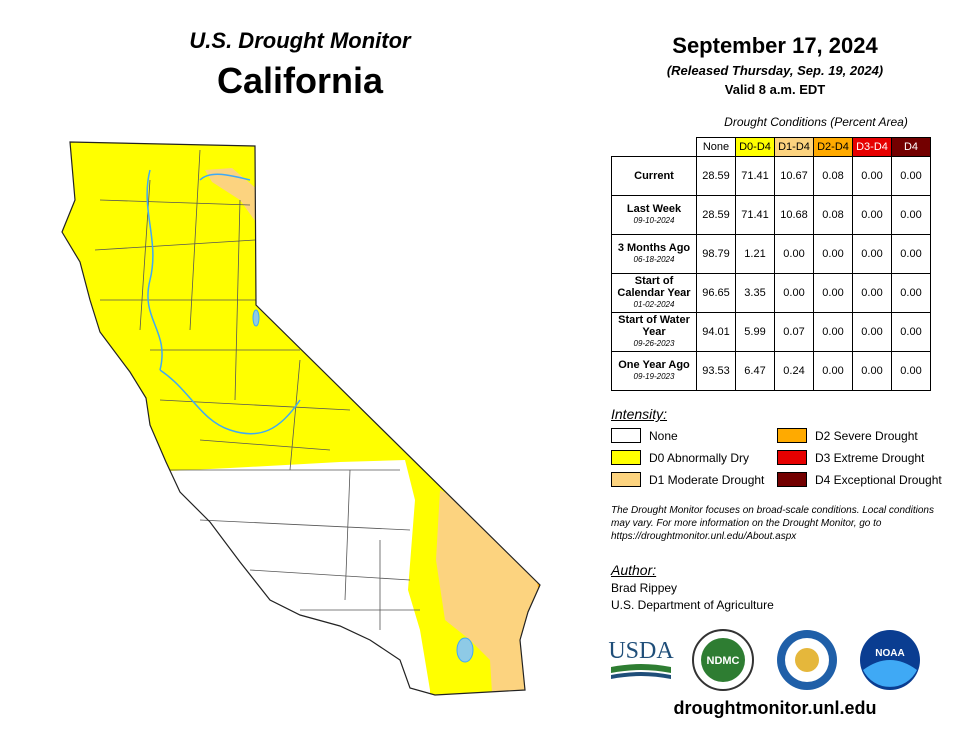 The width and height of the screenshot is (960, 742). I want to click on row-label: Start of Water Year 09-26-2023, so click(654, 332).